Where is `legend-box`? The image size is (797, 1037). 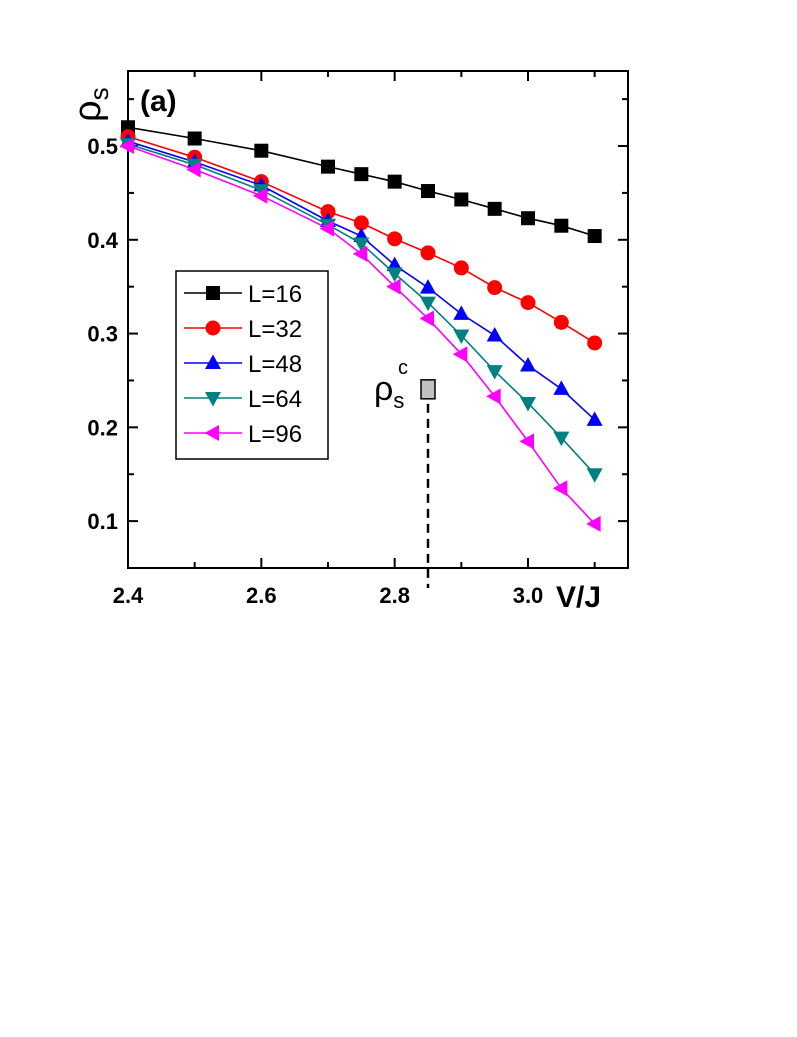
legend-box is located at coordinates (252, 365).